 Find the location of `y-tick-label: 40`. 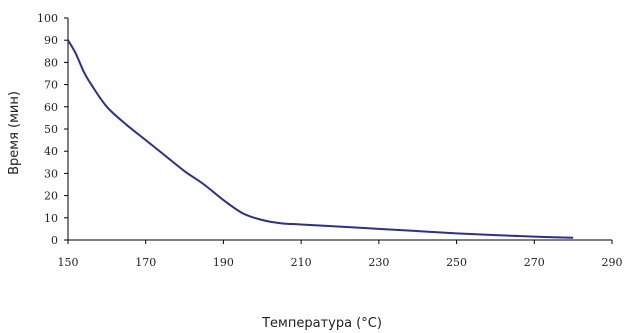

y-tick-label: 40 is located at coordinates (51, 151).